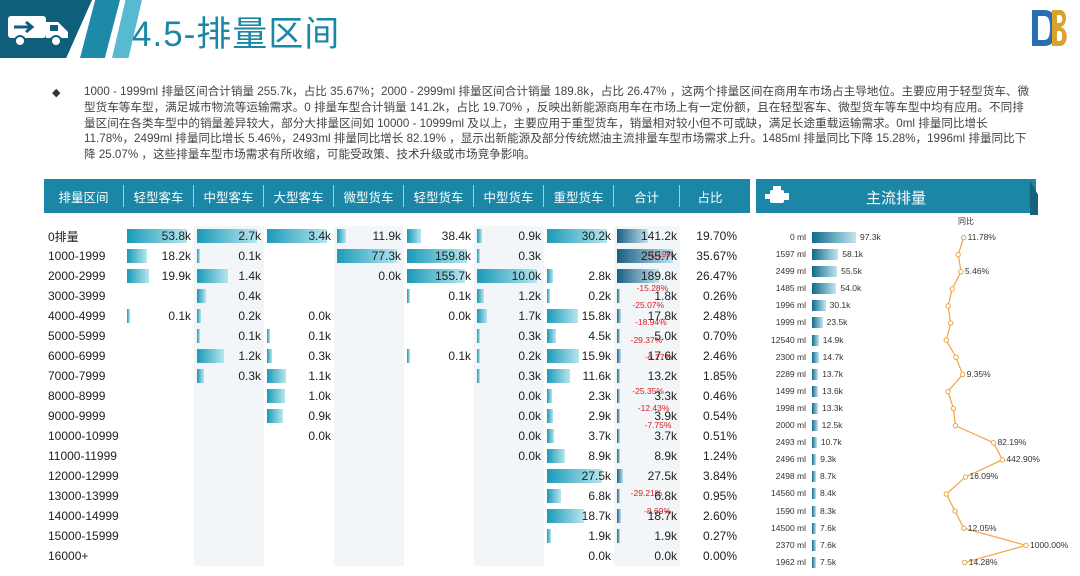 The width and height of the screenshot is (1080, 576). What do you see at coordinates (790, 305) in the screenshot?
I see `displacement-label: 1996 ml` at bounding box center [790, 305].